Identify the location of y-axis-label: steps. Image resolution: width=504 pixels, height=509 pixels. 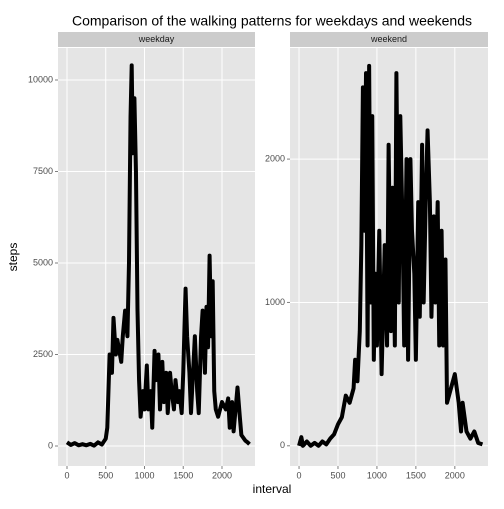
(13, 257).